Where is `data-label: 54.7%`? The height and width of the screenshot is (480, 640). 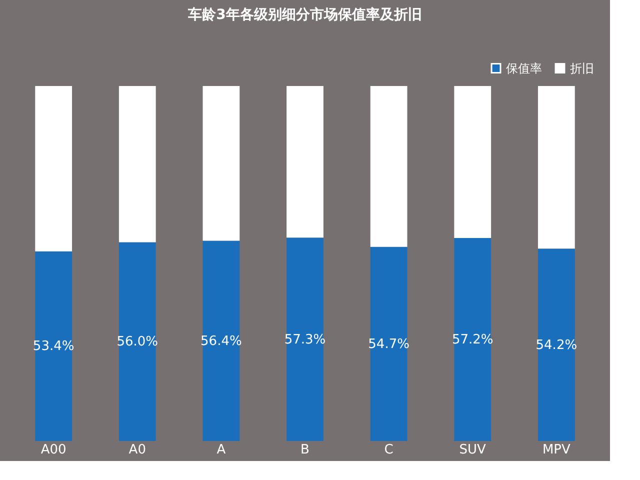
data-label: 54.7% is located at coordinates (389, 344).